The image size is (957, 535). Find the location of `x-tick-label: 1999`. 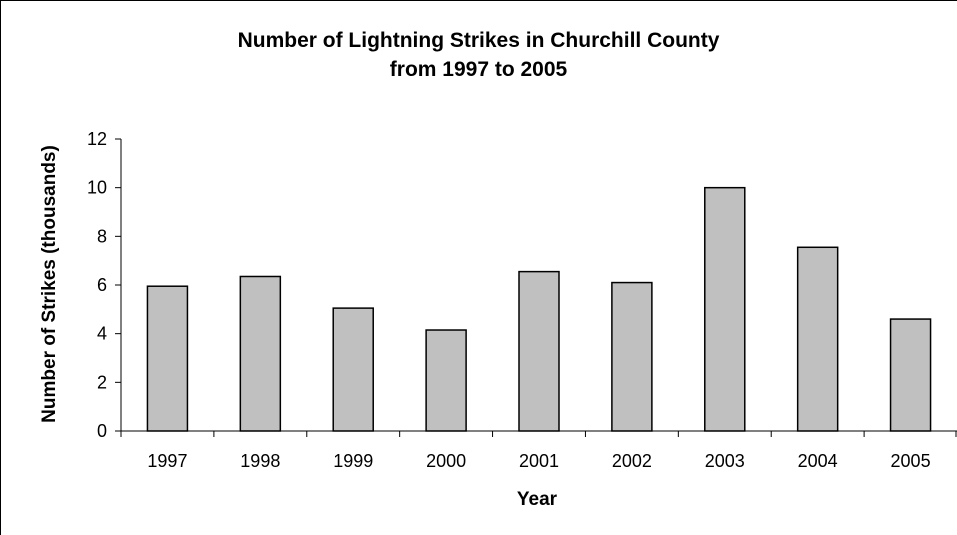

x-tick-label: 1999 is located at coordinates (353, 461).